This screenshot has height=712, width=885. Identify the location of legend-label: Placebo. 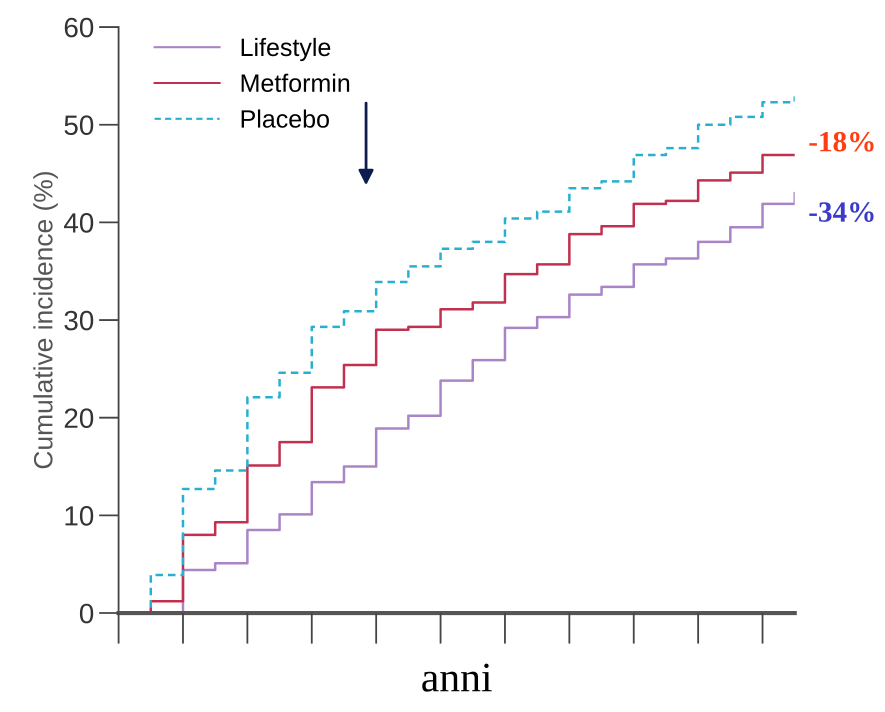
(285, 118).